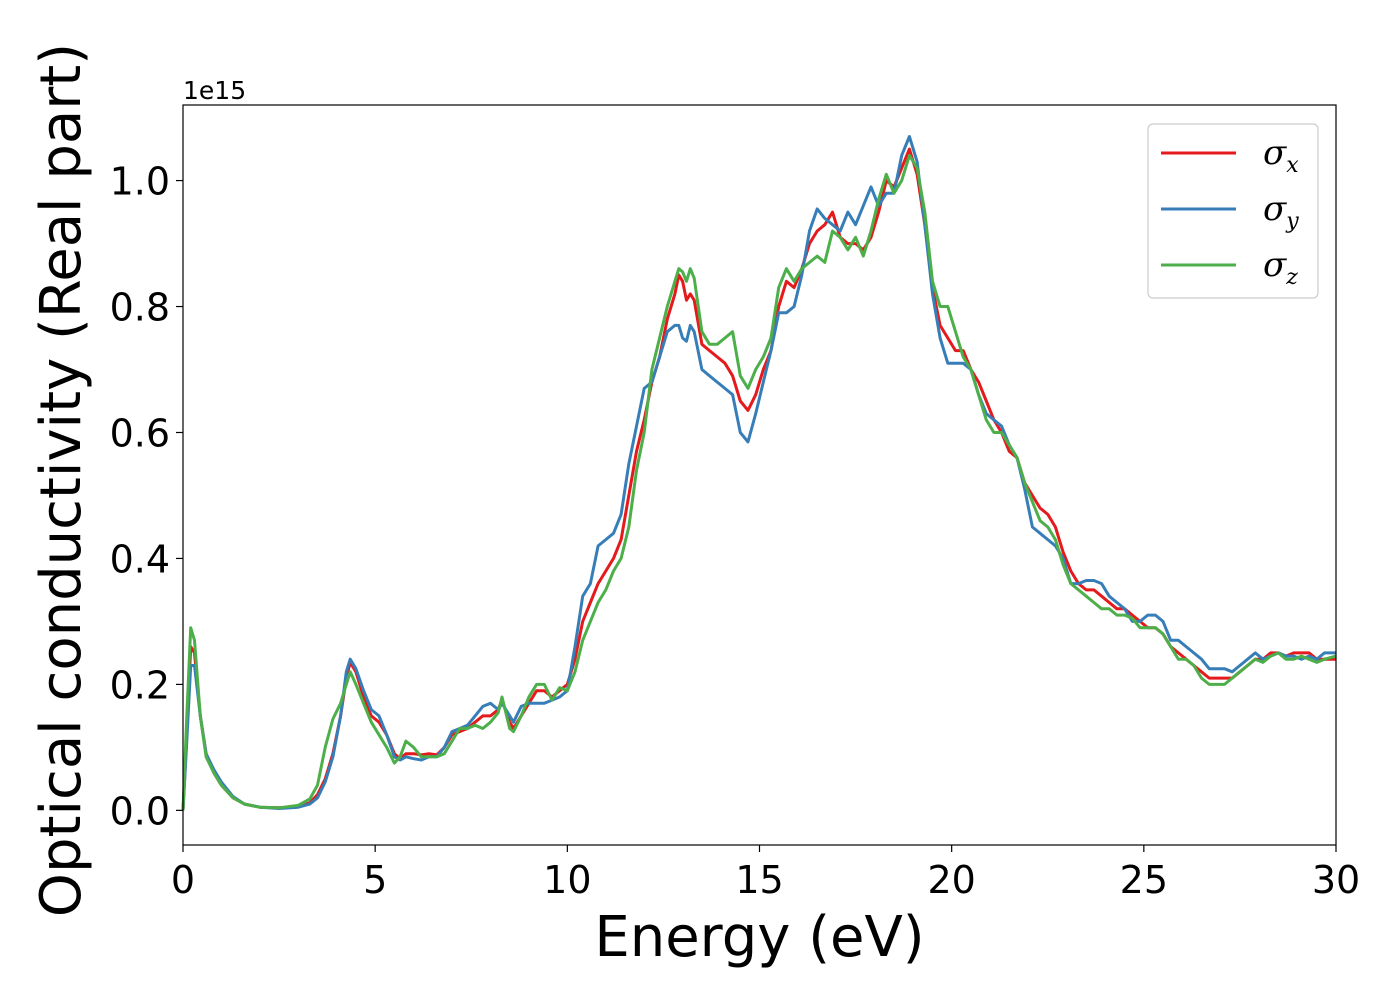 The width and height of the screenshot is (1400, 1000). What do you see at coordinates (951, 880) in the screenshot?
I see `x-tick-label: 20` at bounding box center [951, 880].